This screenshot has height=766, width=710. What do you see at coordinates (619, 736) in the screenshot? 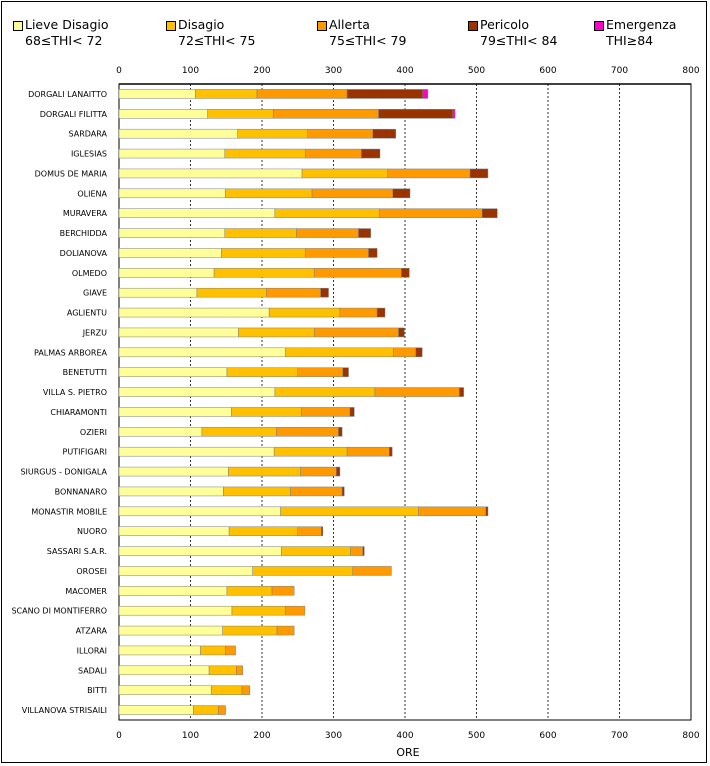
I see `x-tick-label-bottom: 700` at bounding box center [619, 736].